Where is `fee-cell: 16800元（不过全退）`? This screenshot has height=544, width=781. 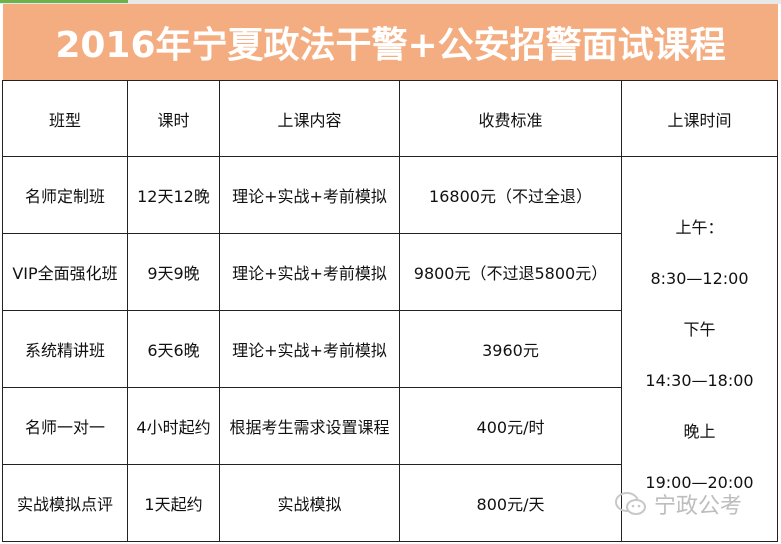 fee-cell: 16800元（不过全退） is located at coordinates (510, 195).